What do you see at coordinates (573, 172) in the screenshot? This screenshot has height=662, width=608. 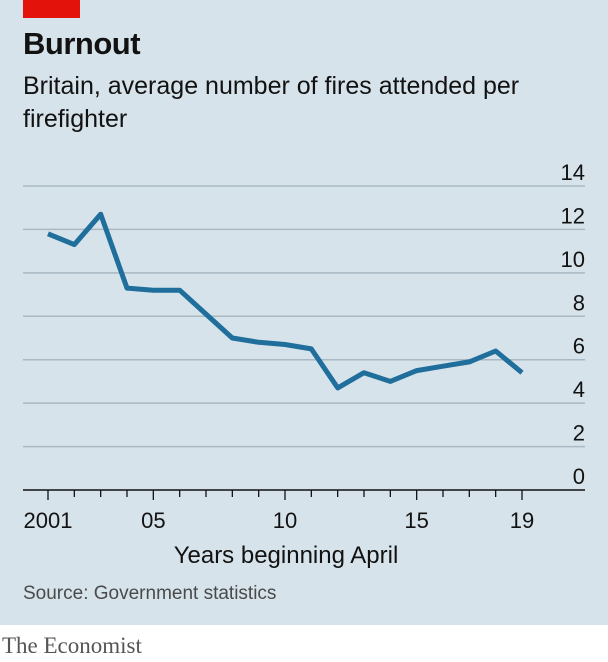 I see `y-tick-label: 14` at bounding box center [573, 172].